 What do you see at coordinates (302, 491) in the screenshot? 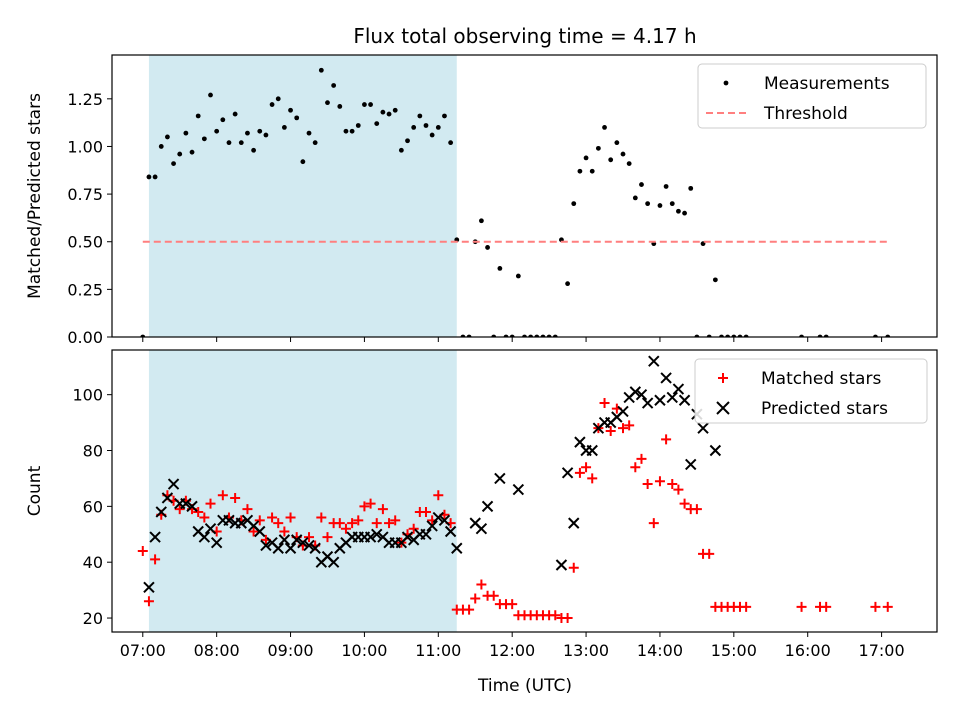
I see `observing-window-span` at bounding box center [302, 491].